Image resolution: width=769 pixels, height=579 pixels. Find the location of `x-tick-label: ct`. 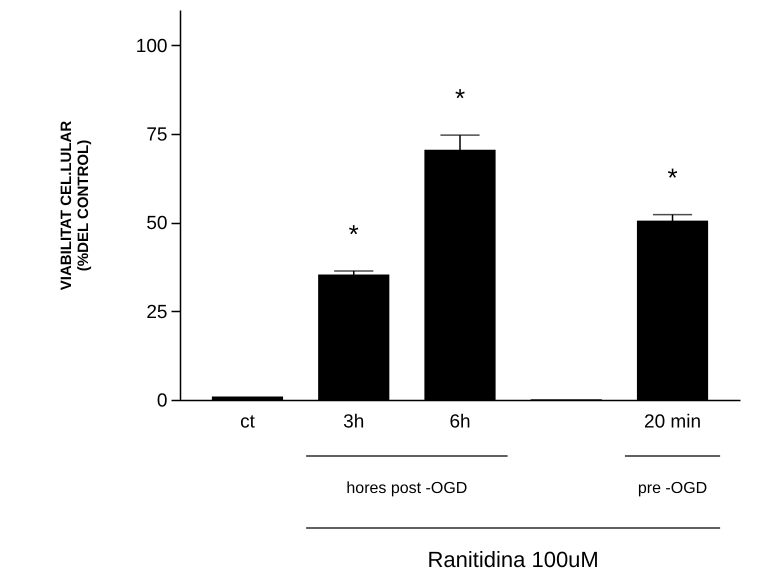

x-tick-label: ct is located at coordinates (248, 422).